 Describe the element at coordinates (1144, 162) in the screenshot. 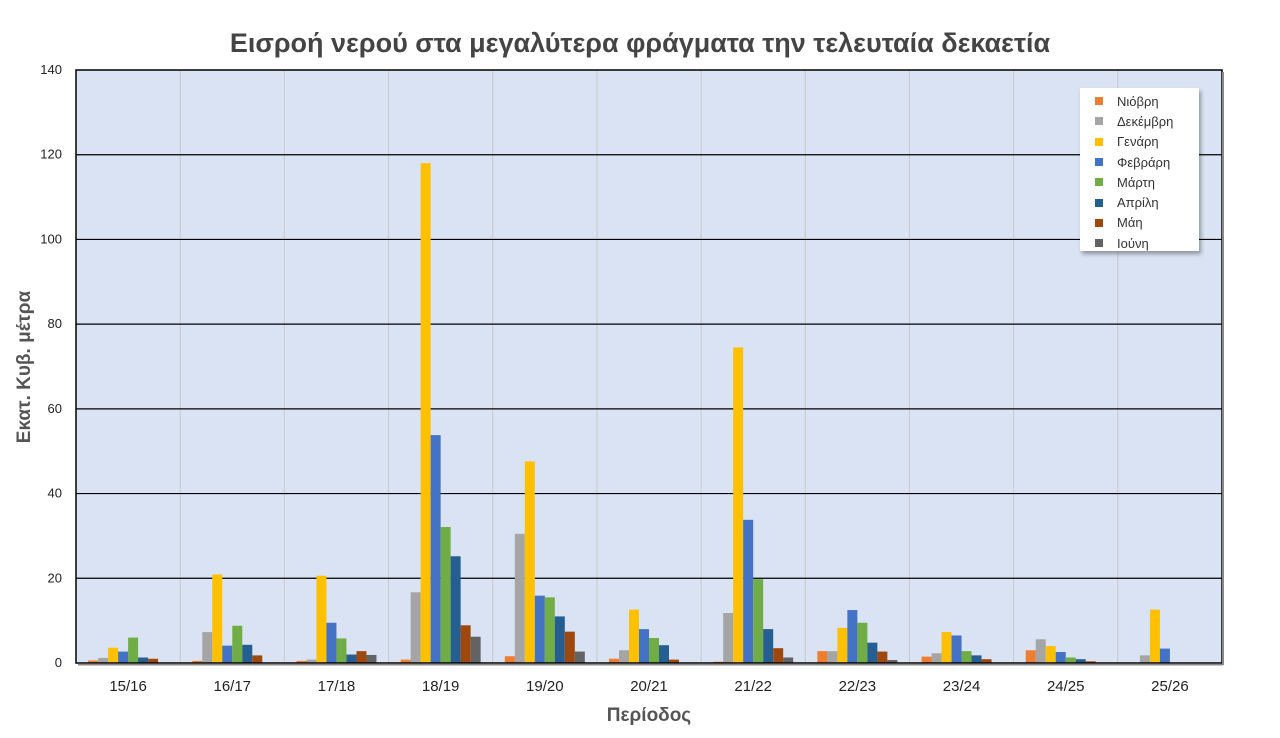

I see `legend-label: Φεβράρη` at that location.